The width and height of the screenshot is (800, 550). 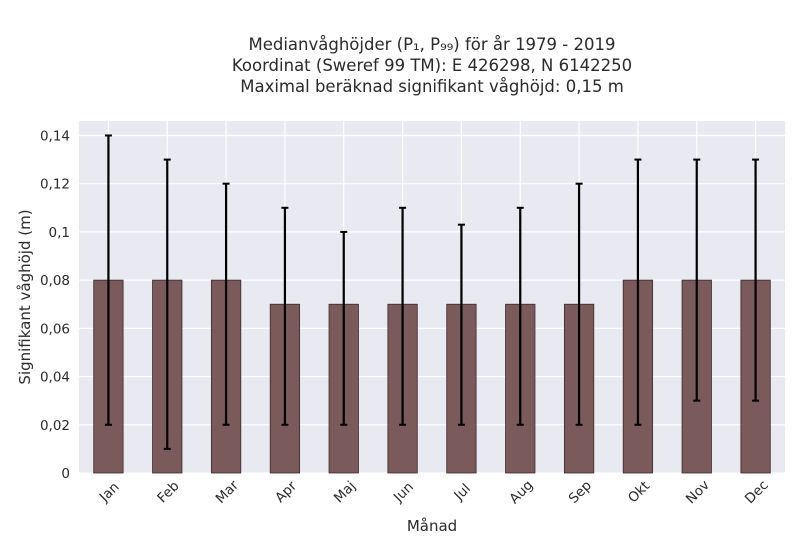 What do you see at coordinates (65, 474) in the screenshot?
I see `y-tick-label: 0` at bounding box center [65, 474].